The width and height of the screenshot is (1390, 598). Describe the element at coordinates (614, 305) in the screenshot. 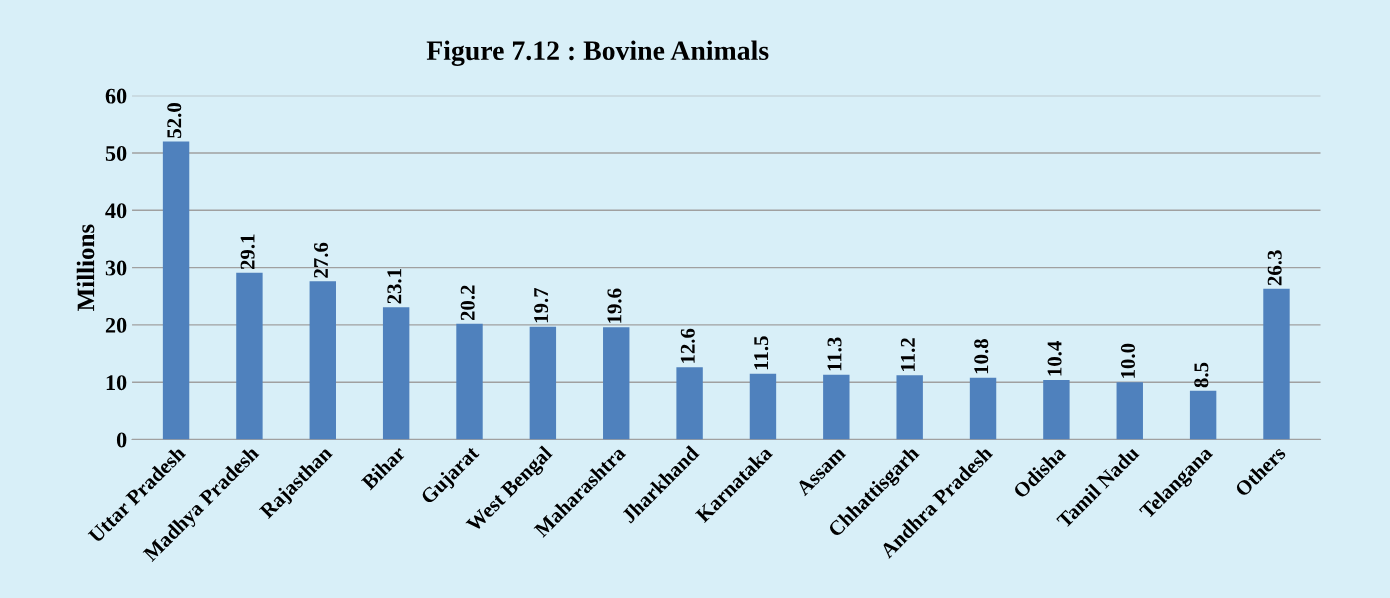

I see `data-label: 19.6` at that location.